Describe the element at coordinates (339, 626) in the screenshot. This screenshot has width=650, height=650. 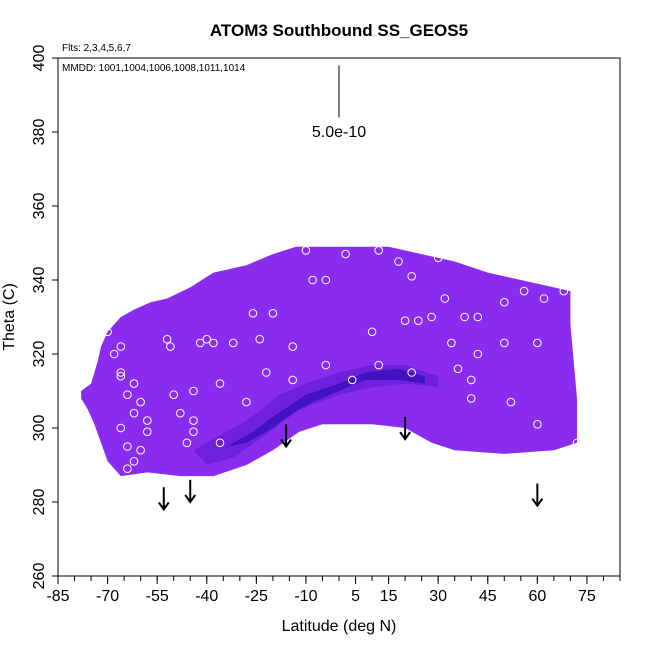
I see `x-axis-label: Latitude (deg N)` at that location.